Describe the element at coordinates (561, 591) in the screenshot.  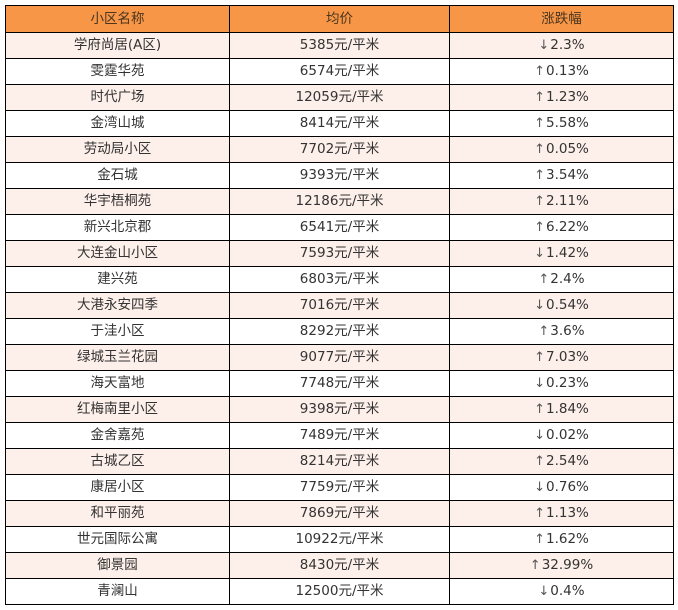
I see `price-change-cell: ↓0.4%` at that location.